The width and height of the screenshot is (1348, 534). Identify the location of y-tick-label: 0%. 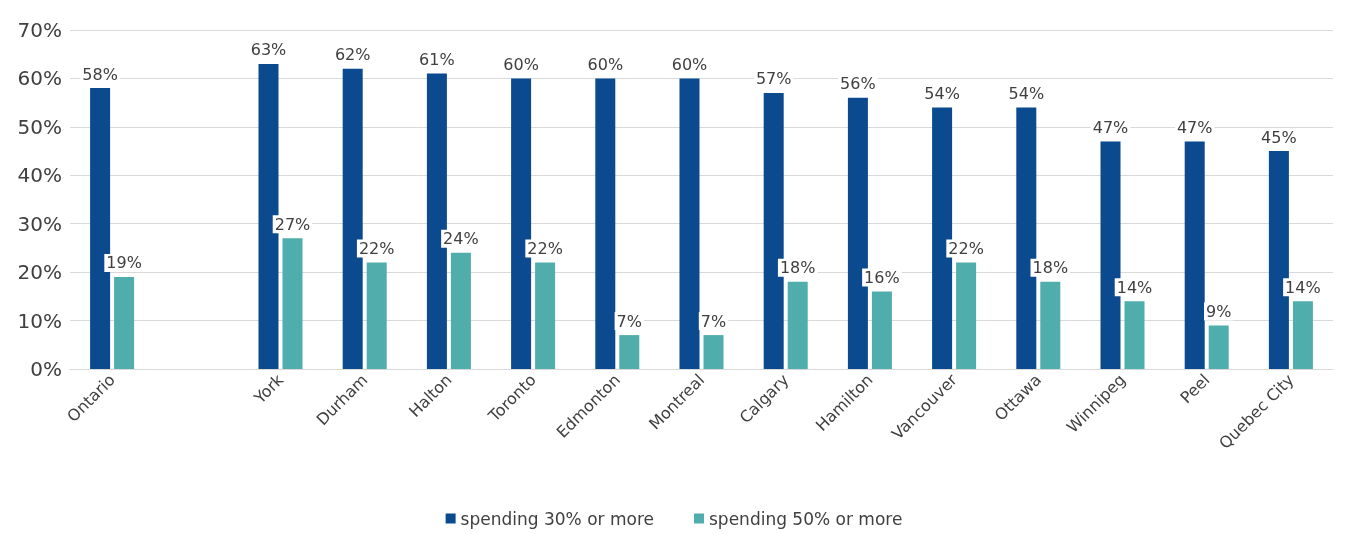
(46, 369).